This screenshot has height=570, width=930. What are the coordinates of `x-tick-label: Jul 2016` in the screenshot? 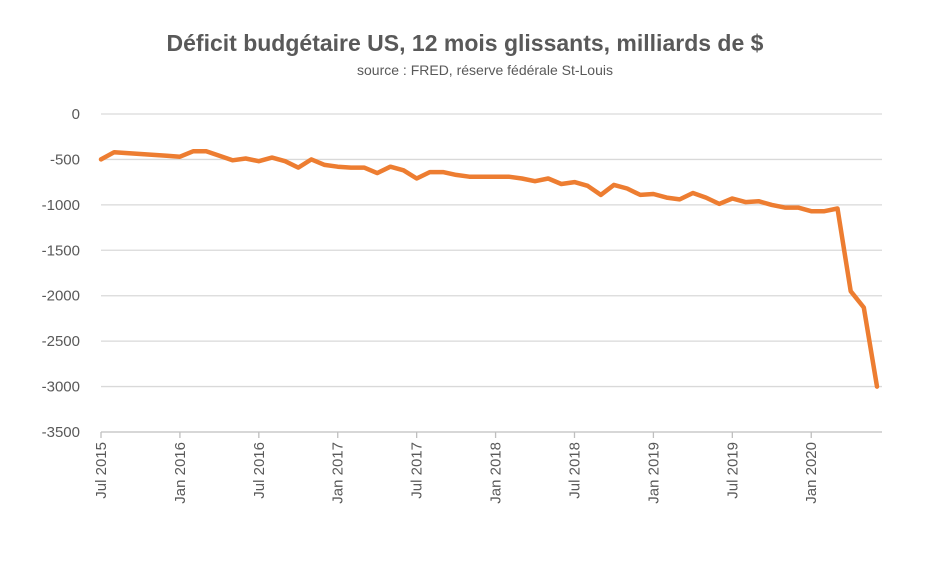 It's located at (259, 470).